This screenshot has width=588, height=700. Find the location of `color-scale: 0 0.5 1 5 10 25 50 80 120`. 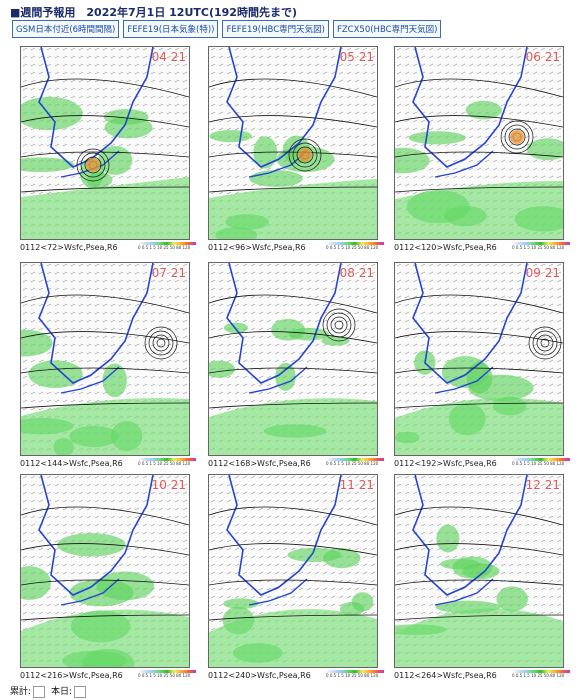

color-scale: 0 0.5 1 5 10 25 50 80 120 is located at coordinates (167, 674).